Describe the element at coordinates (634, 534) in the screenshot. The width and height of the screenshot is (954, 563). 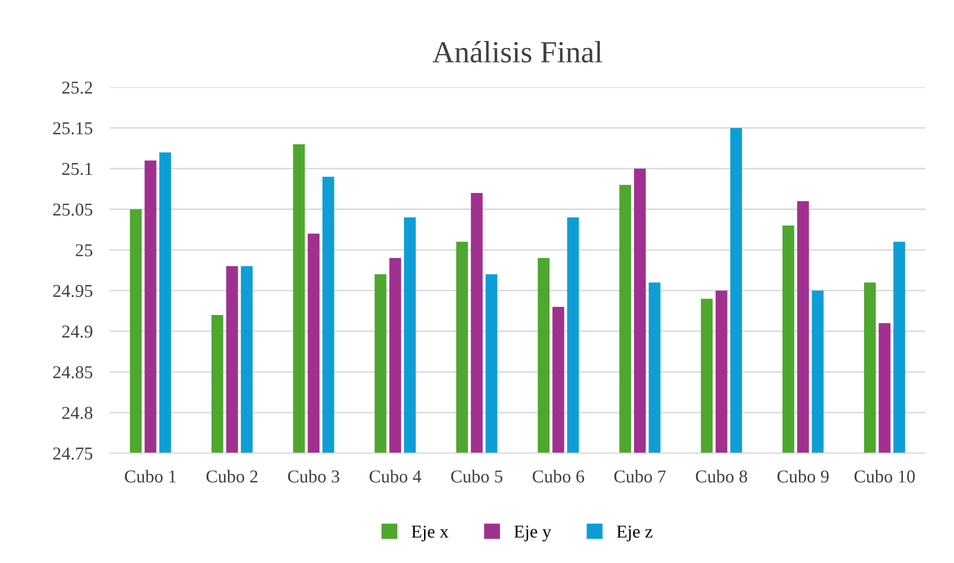
I see `legend-label: Eje z` at that location.